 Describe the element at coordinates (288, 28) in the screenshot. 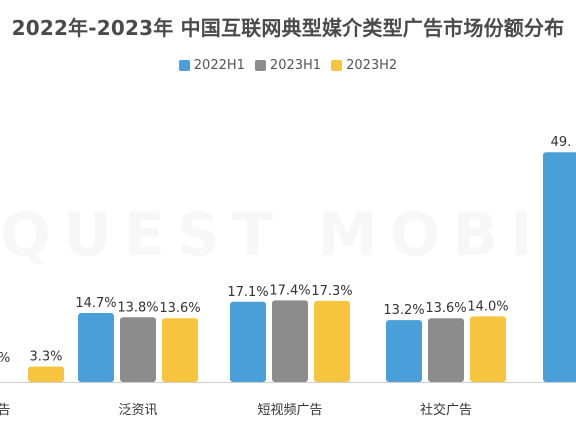

I see `chart-title: 2022年-2023年 中国互联网典型媒介类型广告市场份额分布` at that location.